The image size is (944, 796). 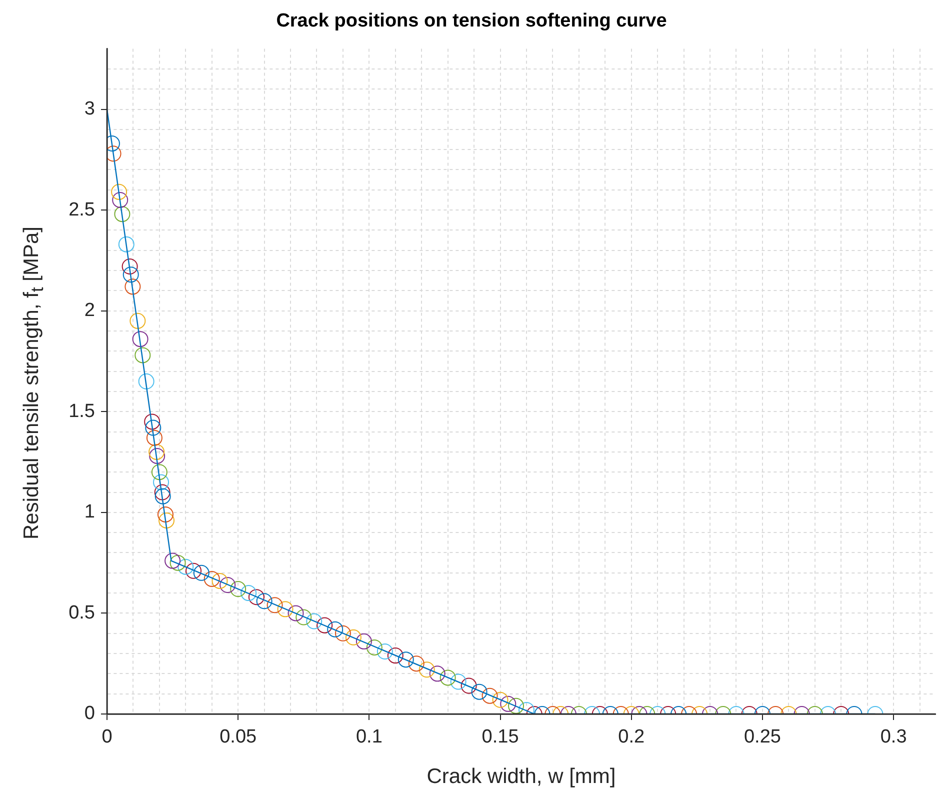 I want to click on y-tick-label: 3, so click(x=89, y=109).